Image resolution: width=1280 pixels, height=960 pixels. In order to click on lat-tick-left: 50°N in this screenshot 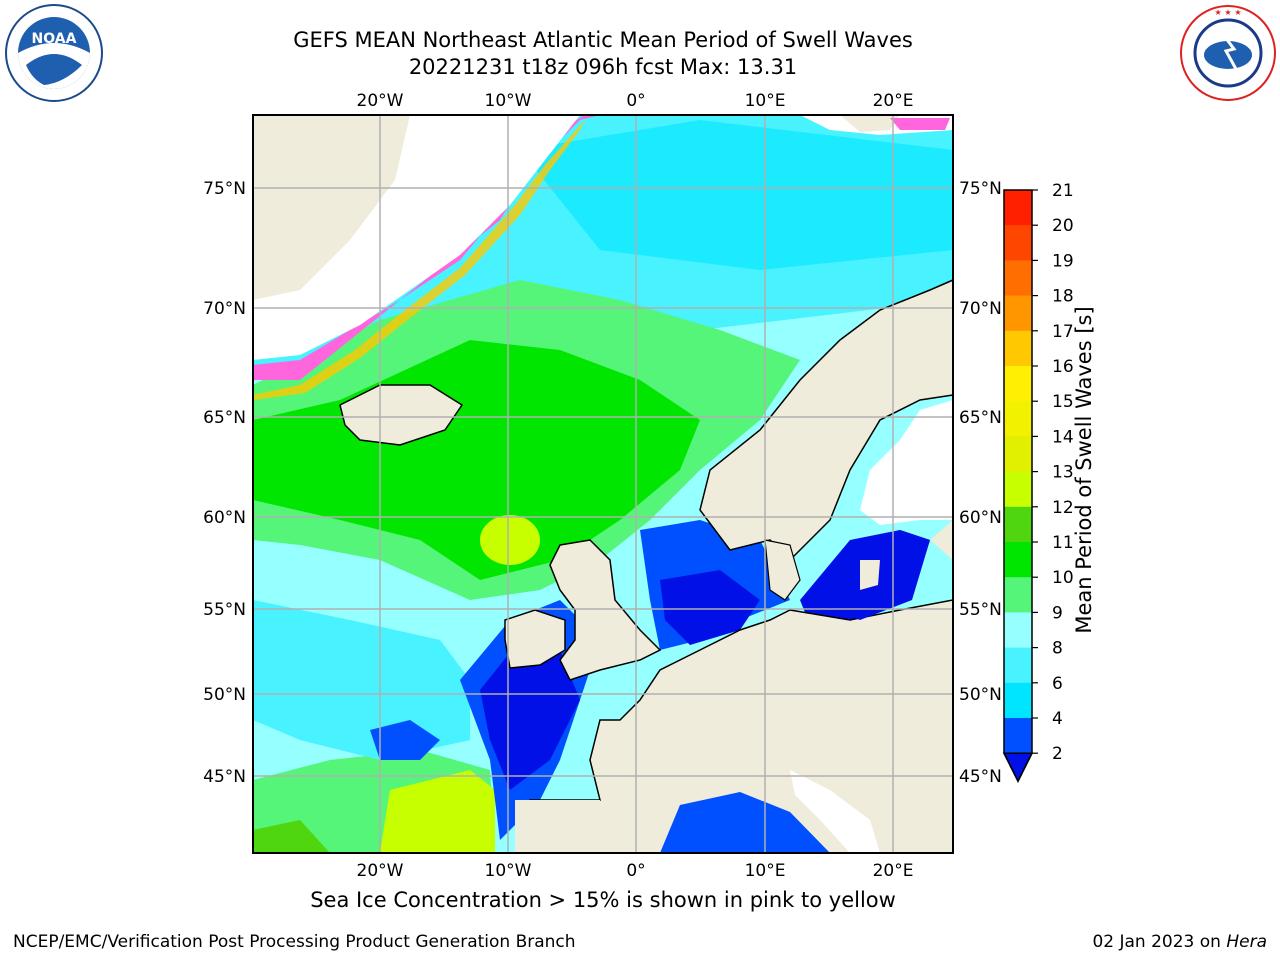, I will do `click(224, 695)`.